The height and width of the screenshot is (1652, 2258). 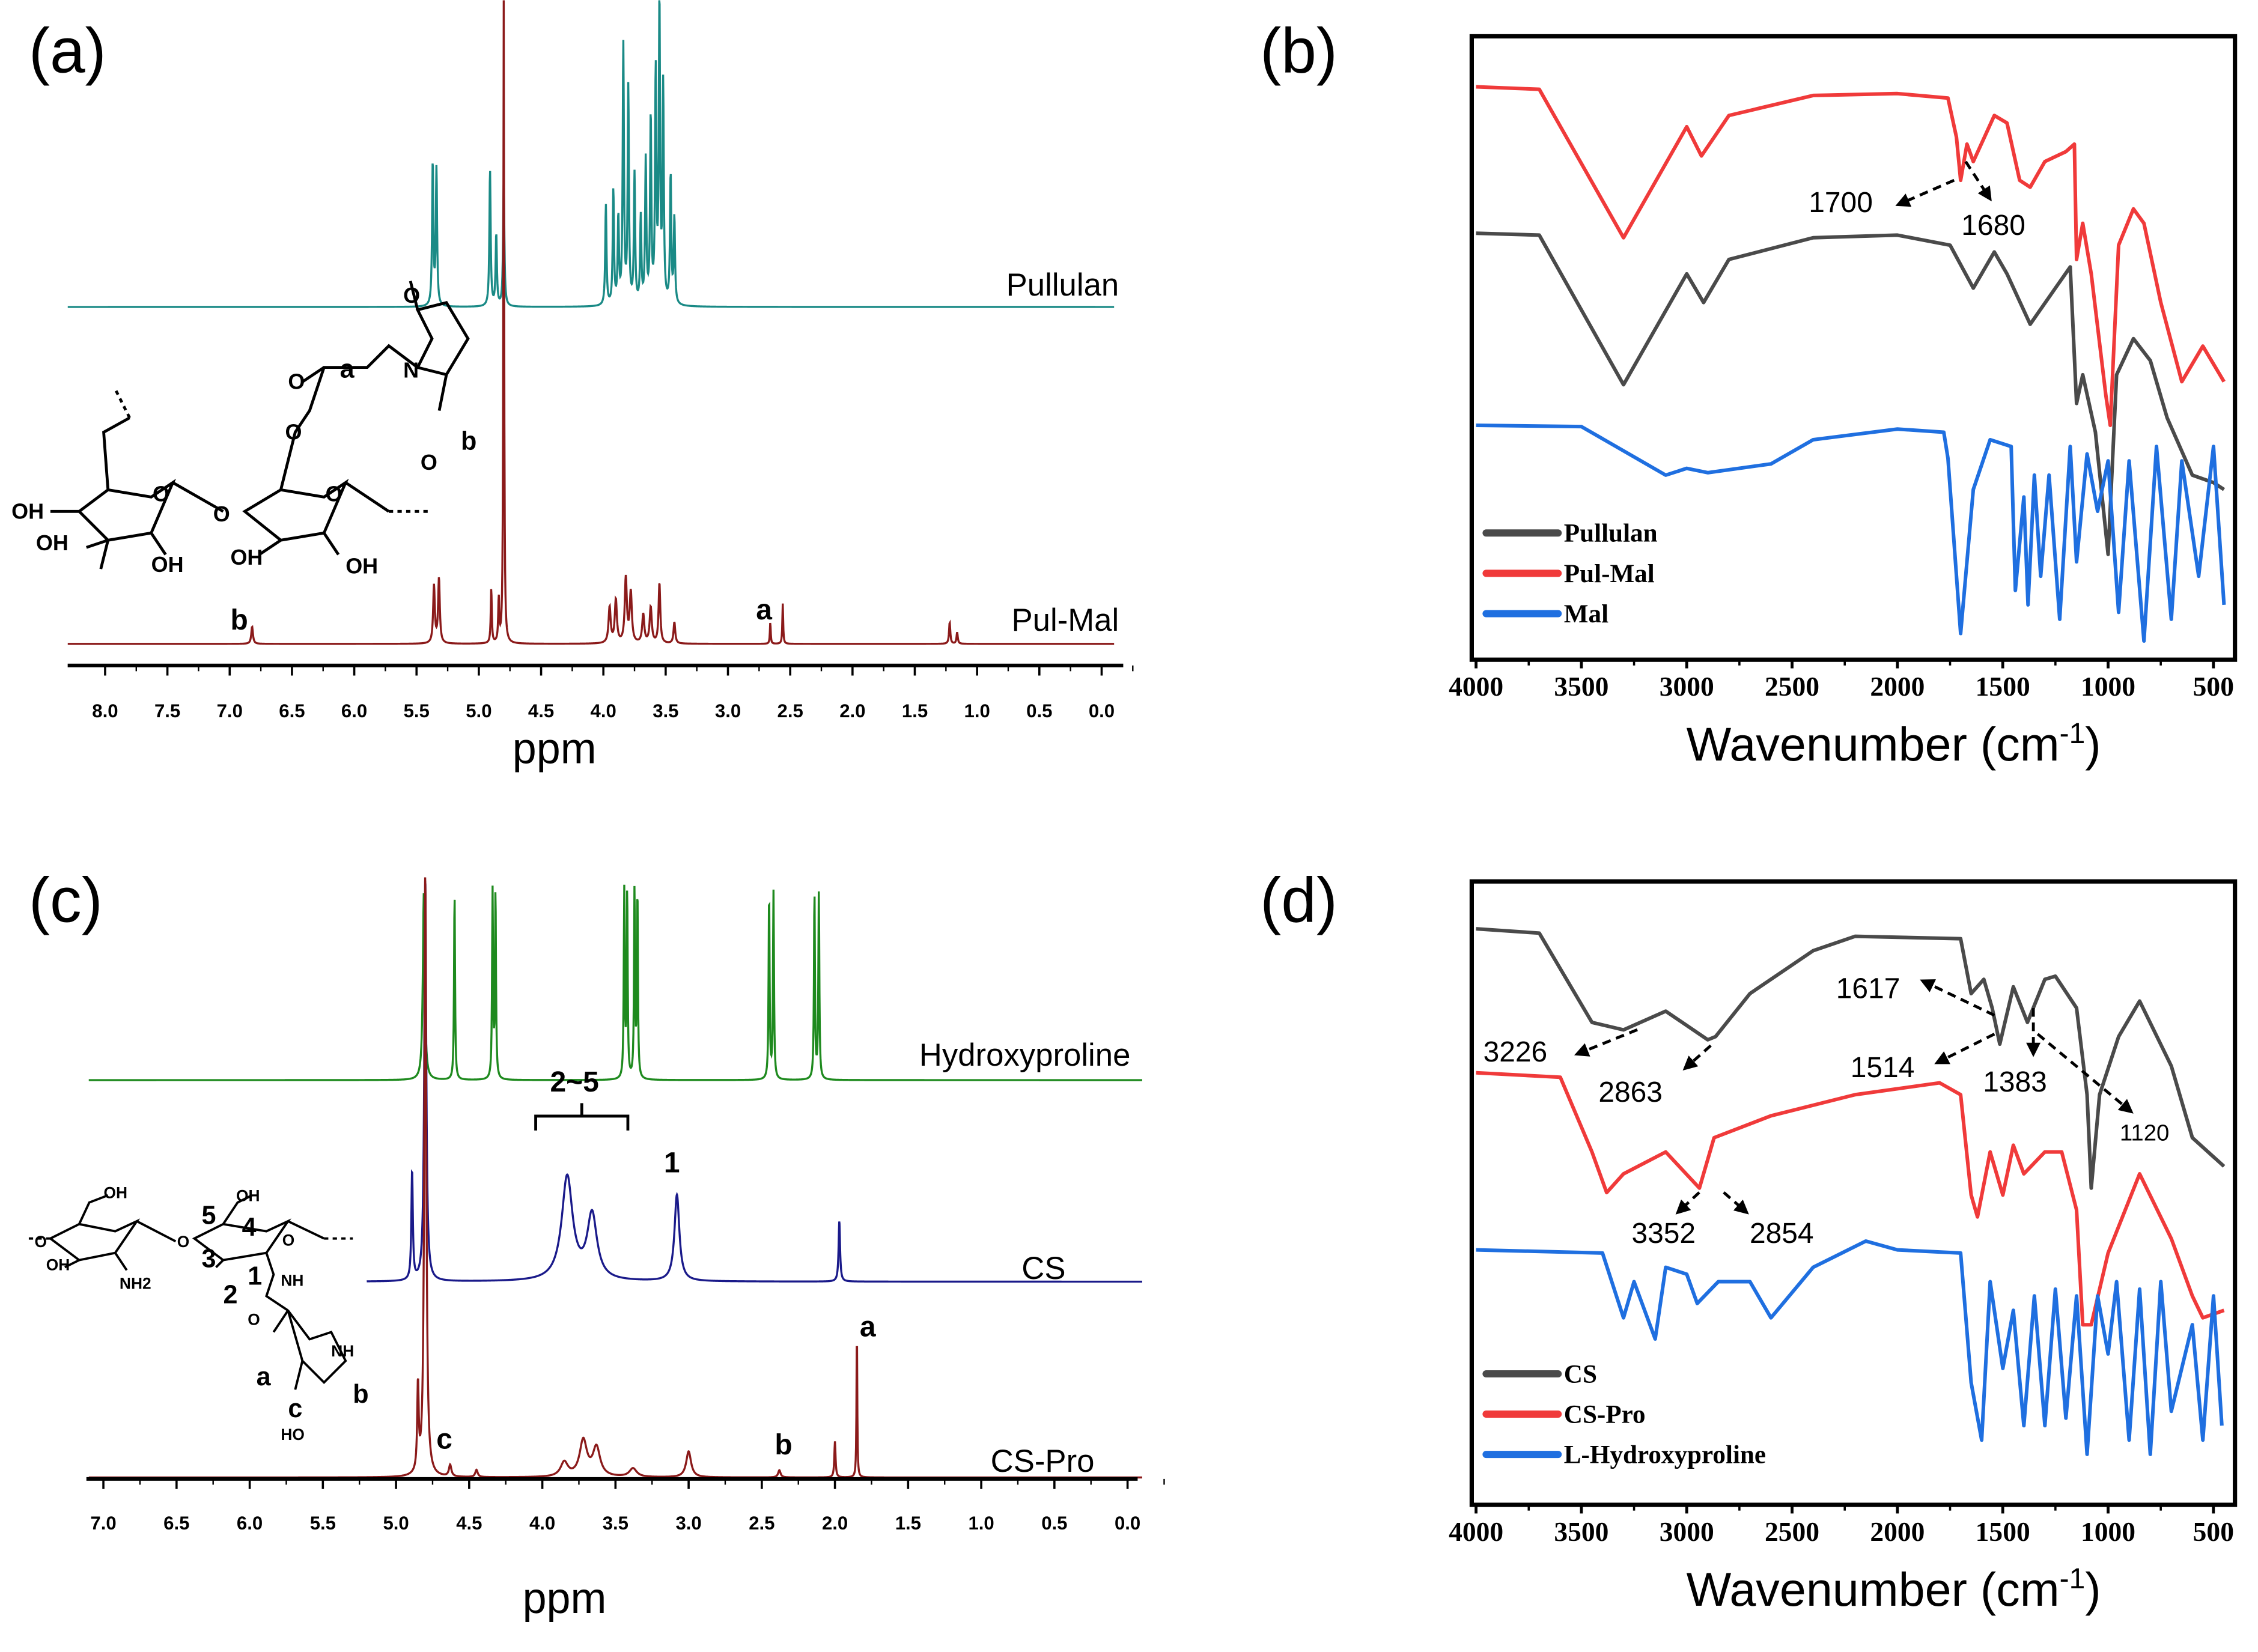 What do you see at coordinates (1827, 1111) in the screenshot?
I see `annotations-d: 3226 2863 1617 1514 1383 1120 3352 2854` at bounding box center [1827, 1111].